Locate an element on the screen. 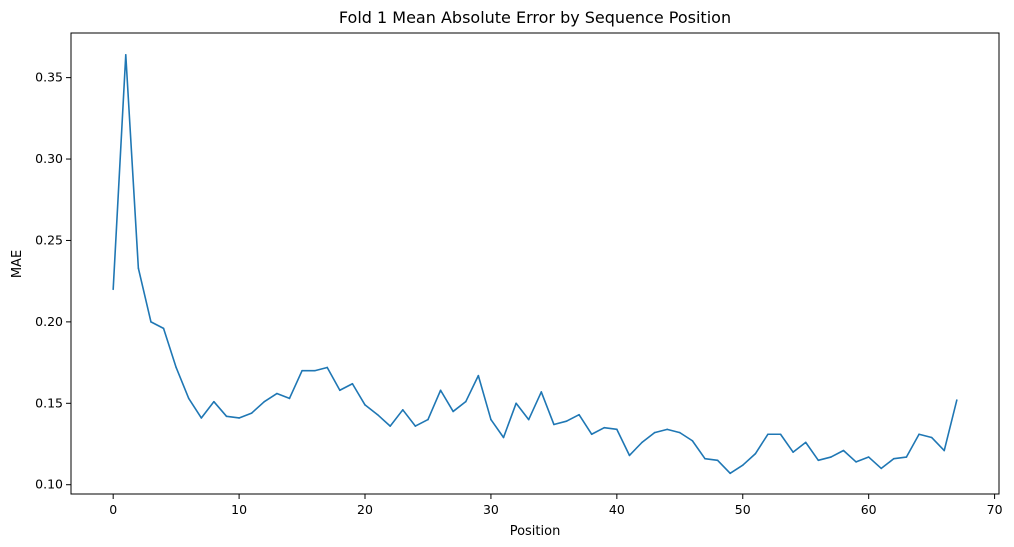 The width and height of the screenshot is (1014, 547). y-tick-label: 0.10 is located at coordinates (49, 484).